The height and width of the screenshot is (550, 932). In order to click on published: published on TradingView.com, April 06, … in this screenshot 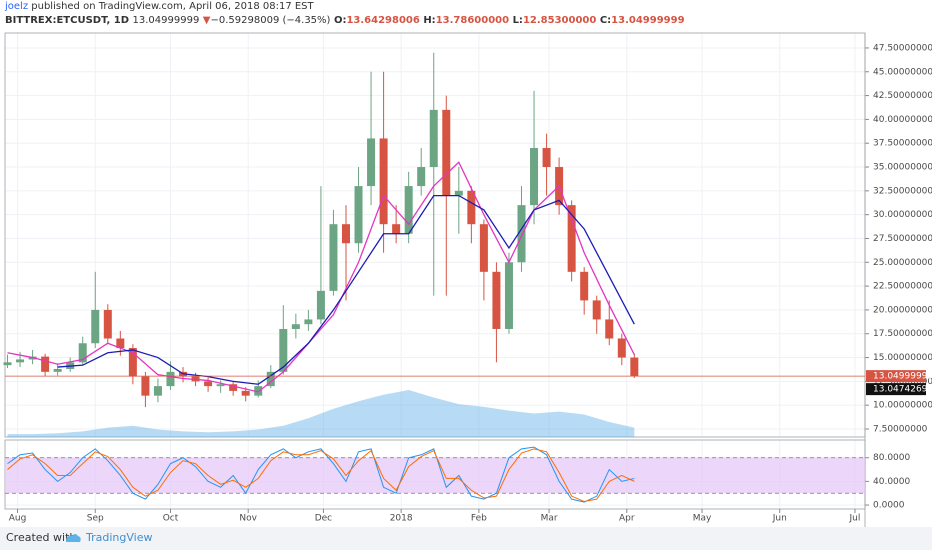, I will do `click(172, 6)`.